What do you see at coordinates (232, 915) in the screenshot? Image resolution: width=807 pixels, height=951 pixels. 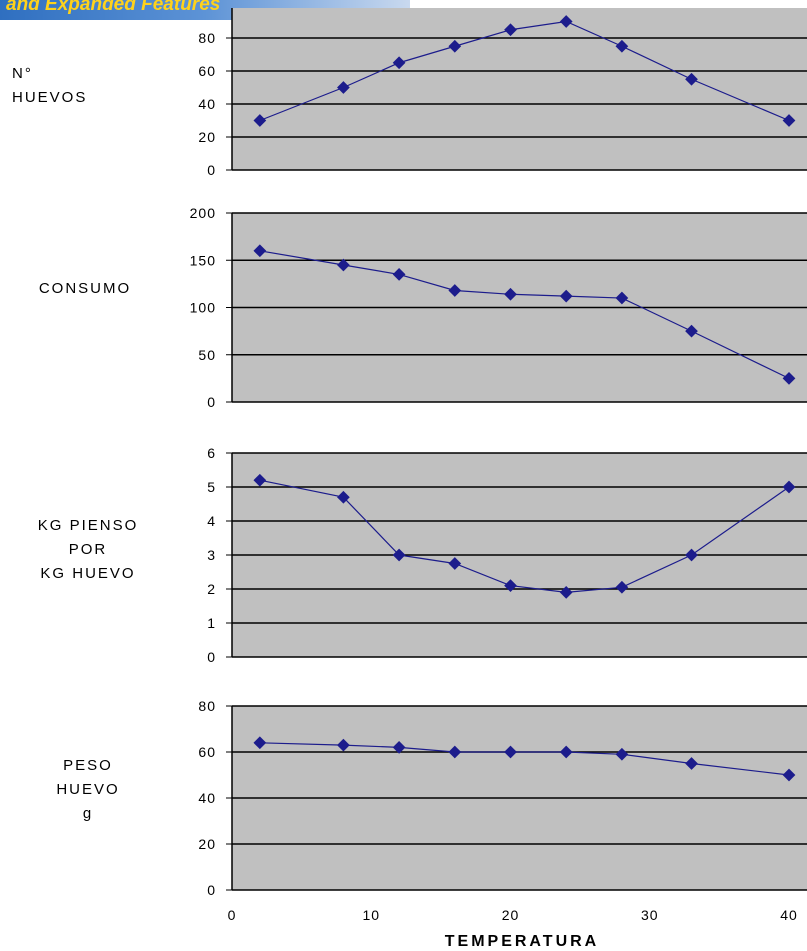 I see `x-tick-label: 0` at bounding box center [232, 915].